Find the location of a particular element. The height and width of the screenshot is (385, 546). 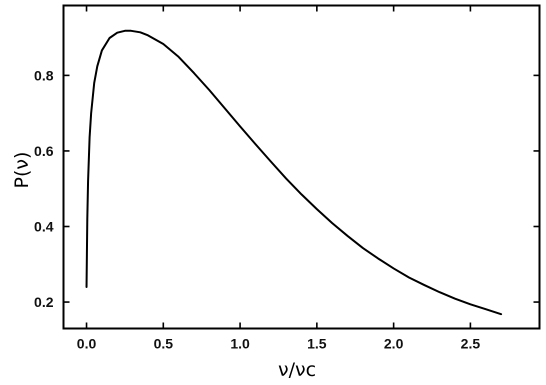

x-tick-label: 2.5 is located at coordinates (471, 344).